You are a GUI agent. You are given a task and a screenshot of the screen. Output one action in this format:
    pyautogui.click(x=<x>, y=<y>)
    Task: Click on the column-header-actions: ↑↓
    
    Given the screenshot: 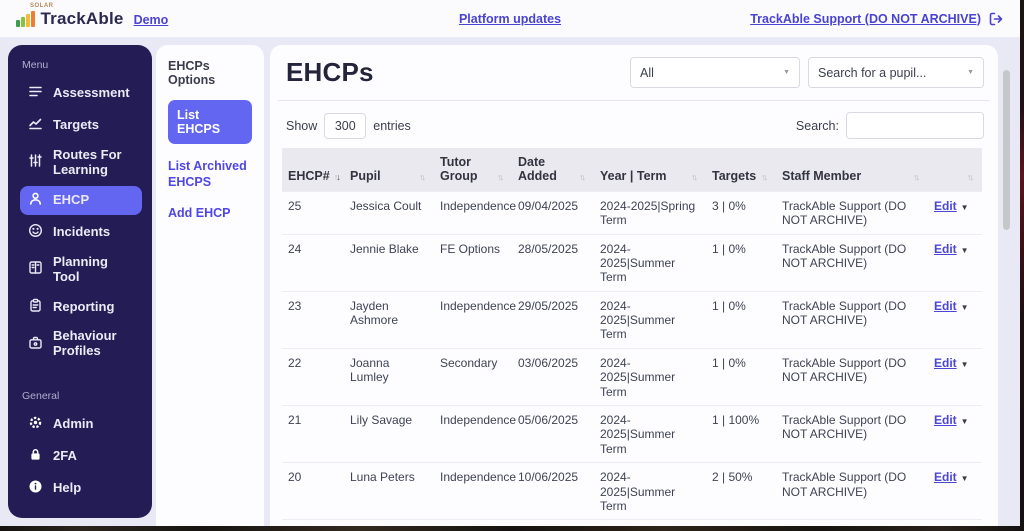 What is the action you would take?
    pyautogui.click(x=955, y=170)
    